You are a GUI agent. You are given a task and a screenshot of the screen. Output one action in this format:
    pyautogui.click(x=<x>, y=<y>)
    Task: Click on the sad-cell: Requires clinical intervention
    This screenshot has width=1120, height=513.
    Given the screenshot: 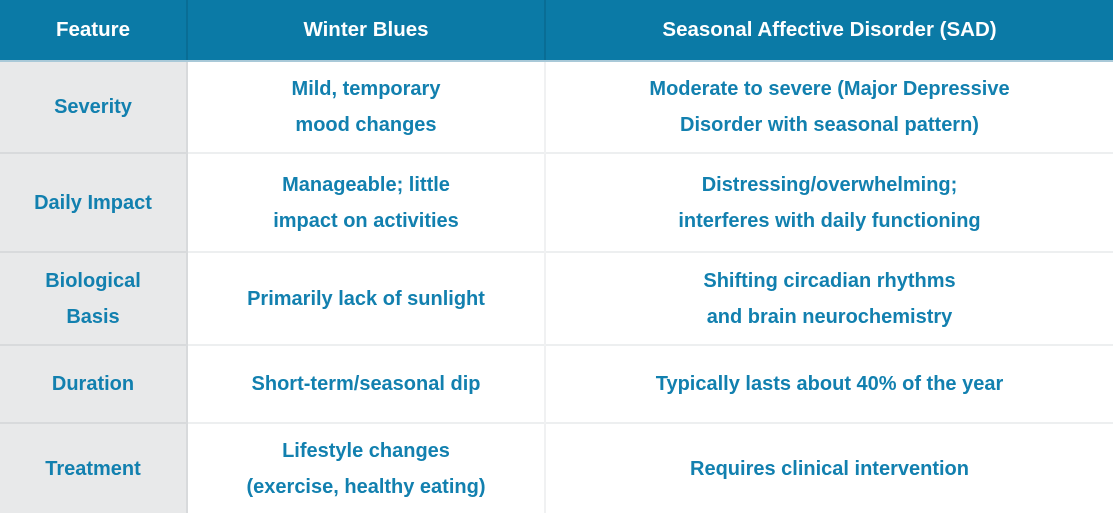 What is the action you would take?
    pyautogui.click(x=829, y=467)
    